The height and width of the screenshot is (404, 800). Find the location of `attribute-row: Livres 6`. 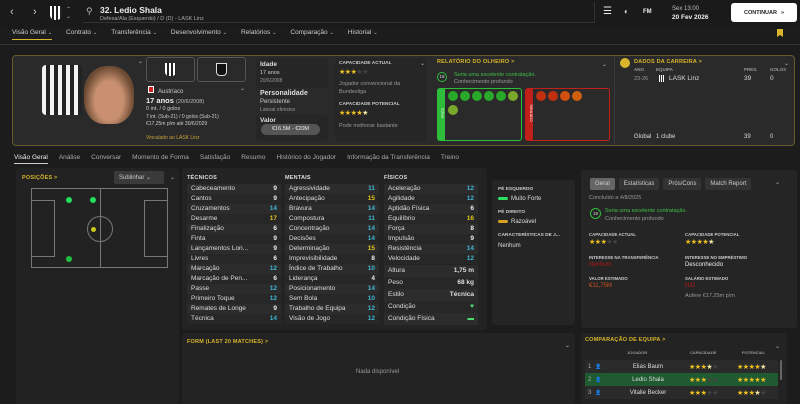

attribute-row: Livres 6 is located at coordinates (234, 259).